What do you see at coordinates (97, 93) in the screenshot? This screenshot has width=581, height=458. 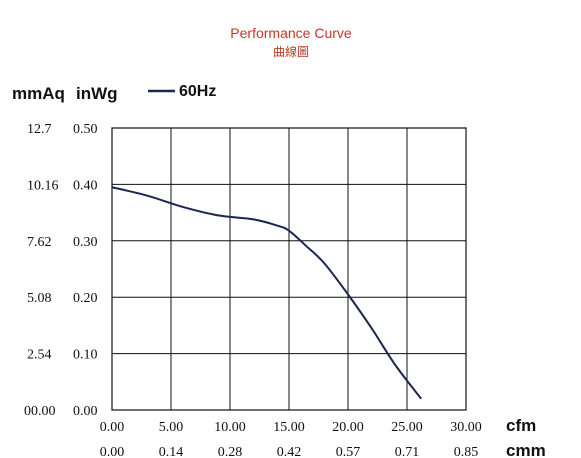 I see `y-axis-unit-inwg: inWg` at bounding box center [97, 93].